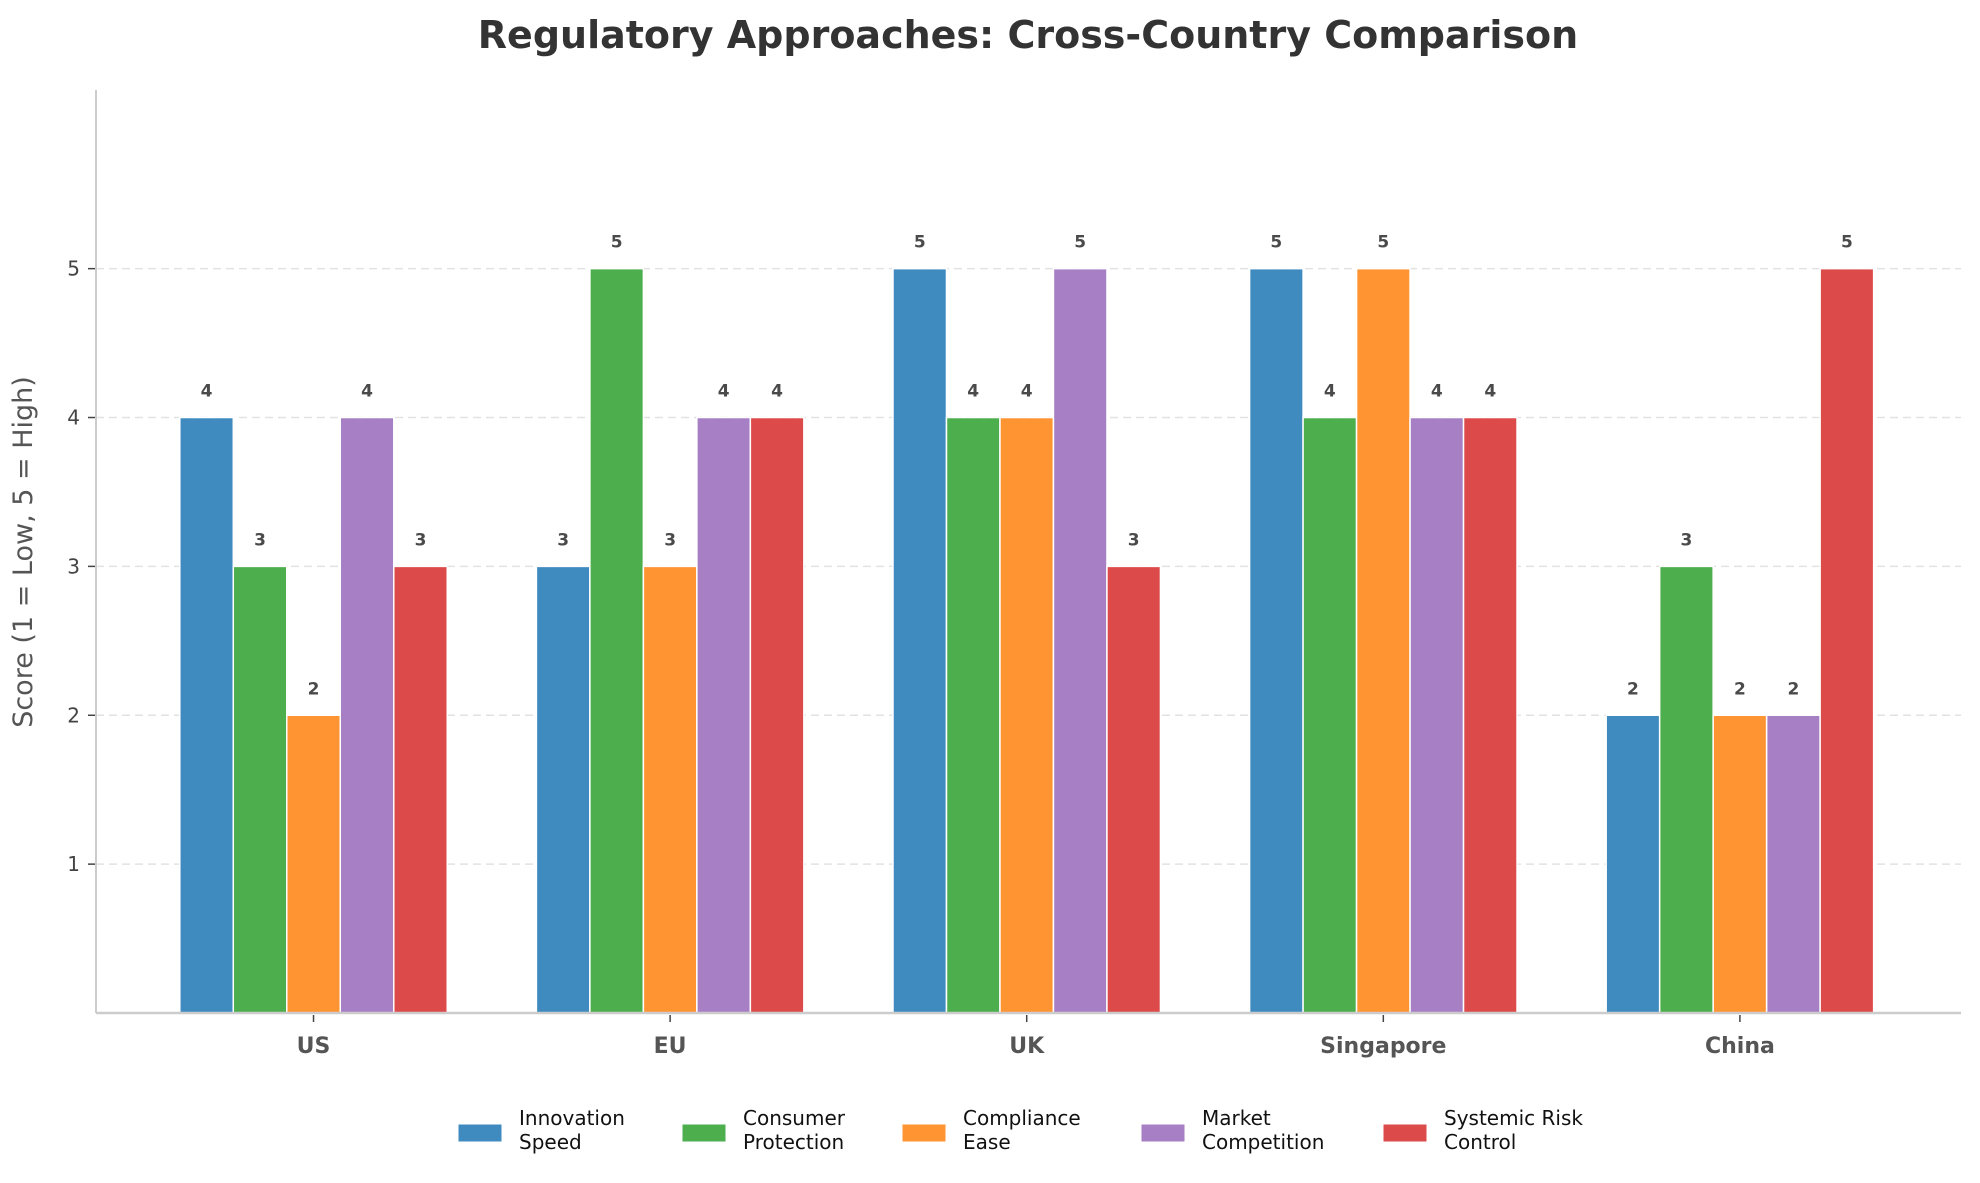  I want to click on x-tick-label: Singapore, so click(1383, 1046).